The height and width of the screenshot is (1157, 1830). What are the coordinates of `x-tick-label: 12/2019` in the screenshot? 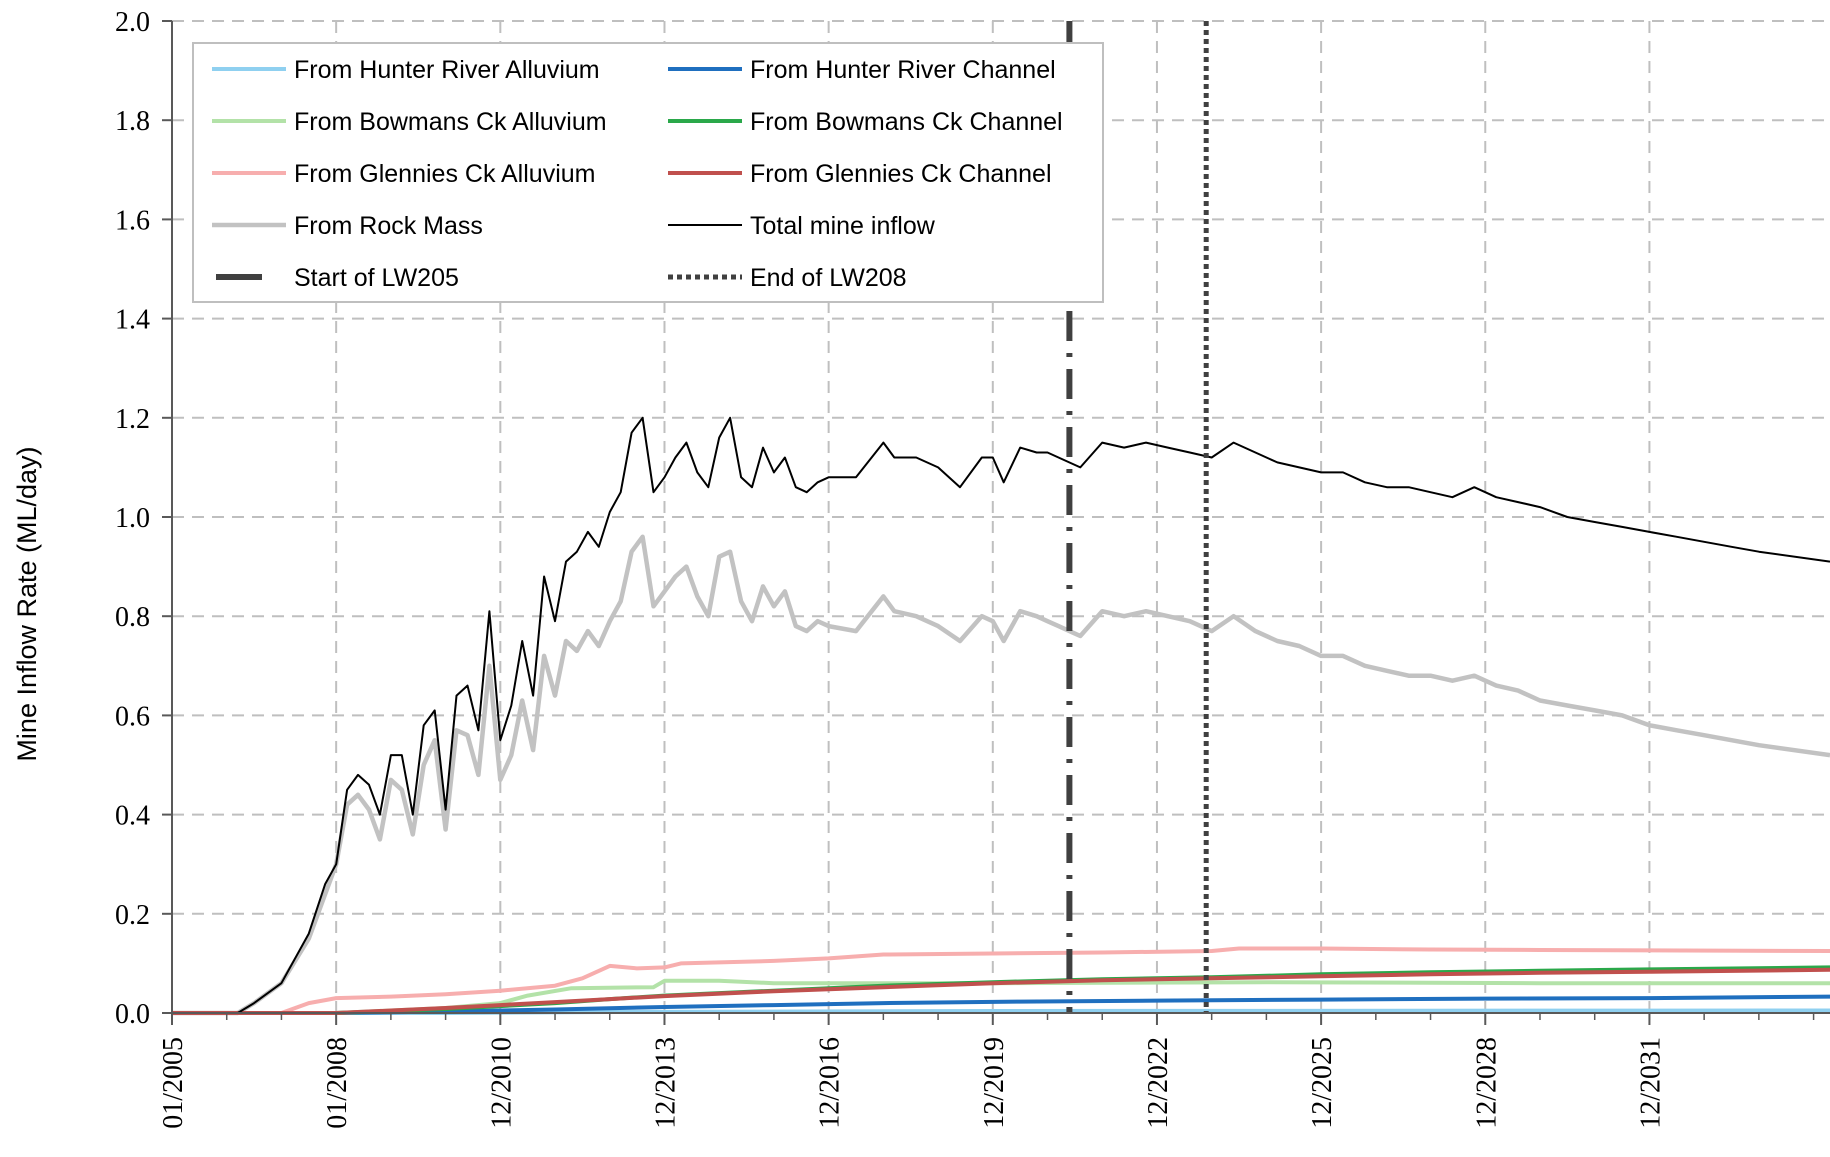 It's located at (994, 1083).